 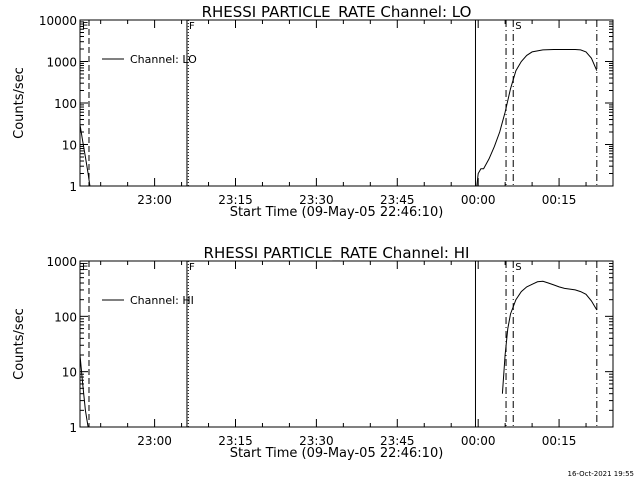 What do you see at coordinates (337, 253) in the screenshot?
I see `chart-title: RHESSI PARTICLE_RATE Channel: HI` at bounding box center [337, 253].